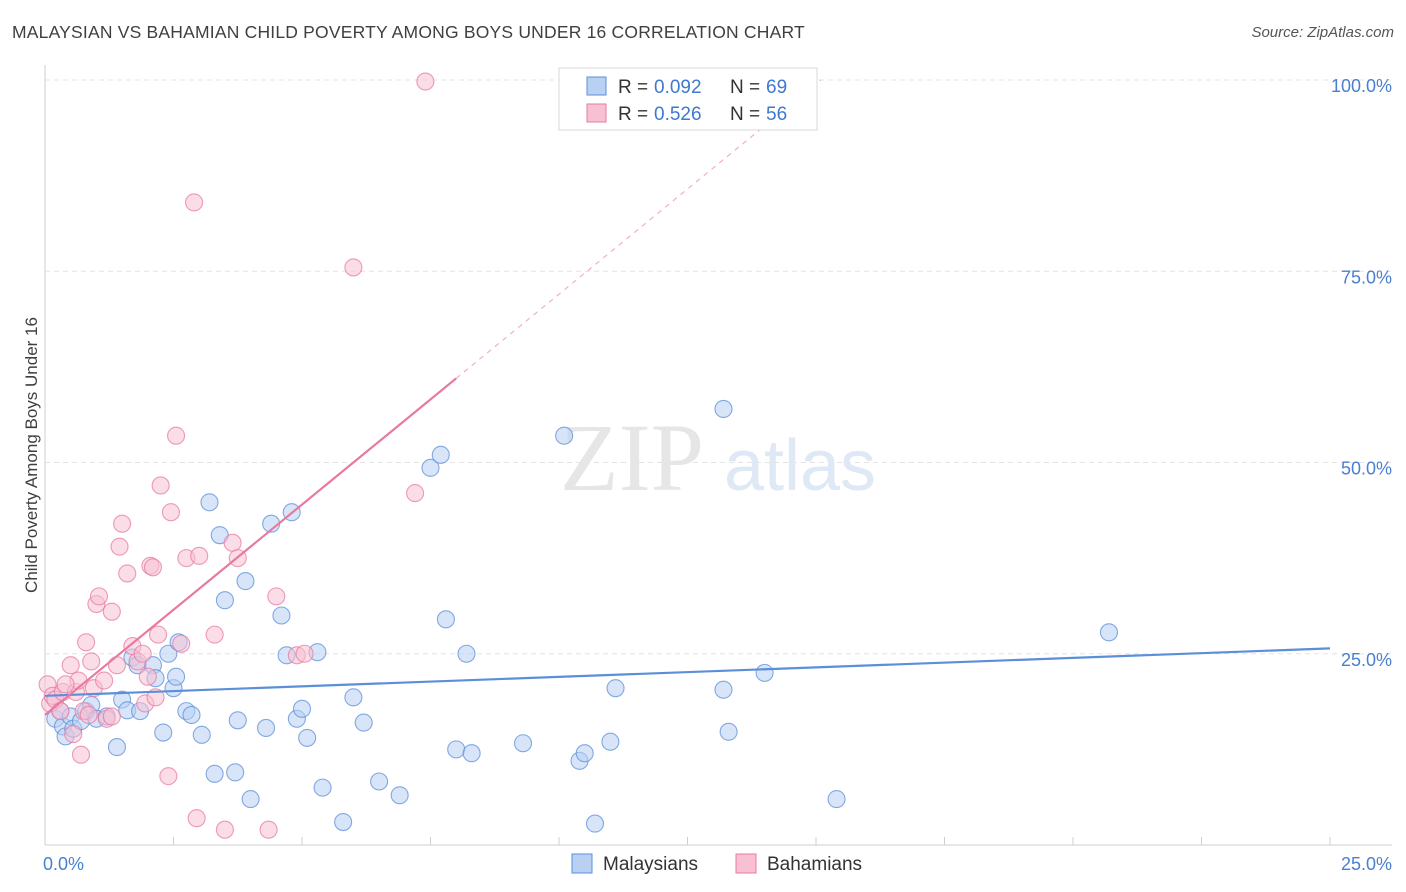 The width and height of the screenshot is (1406, 892). What do you see at coordinates (1366, 660) in the screenshot?
I see `y-tick-label: 25.0%` at bounding box center [1366, 660].